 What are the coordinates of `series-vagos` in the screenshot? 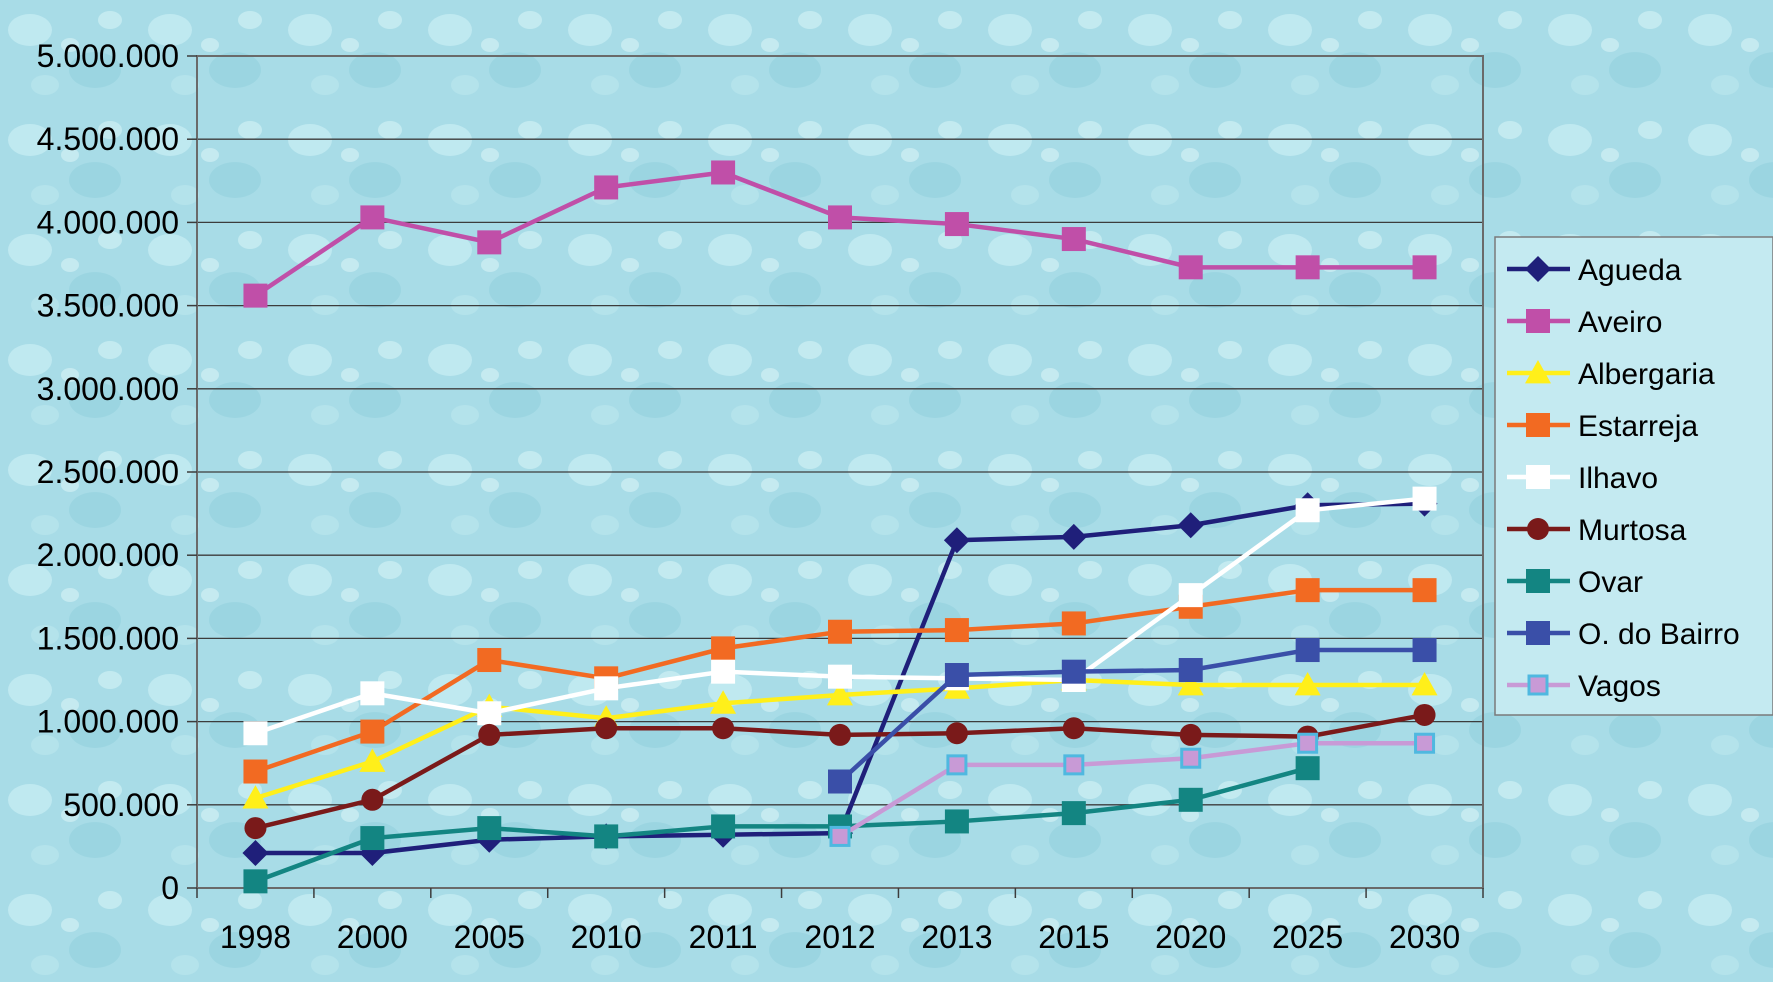 It's located at (1132, 789).